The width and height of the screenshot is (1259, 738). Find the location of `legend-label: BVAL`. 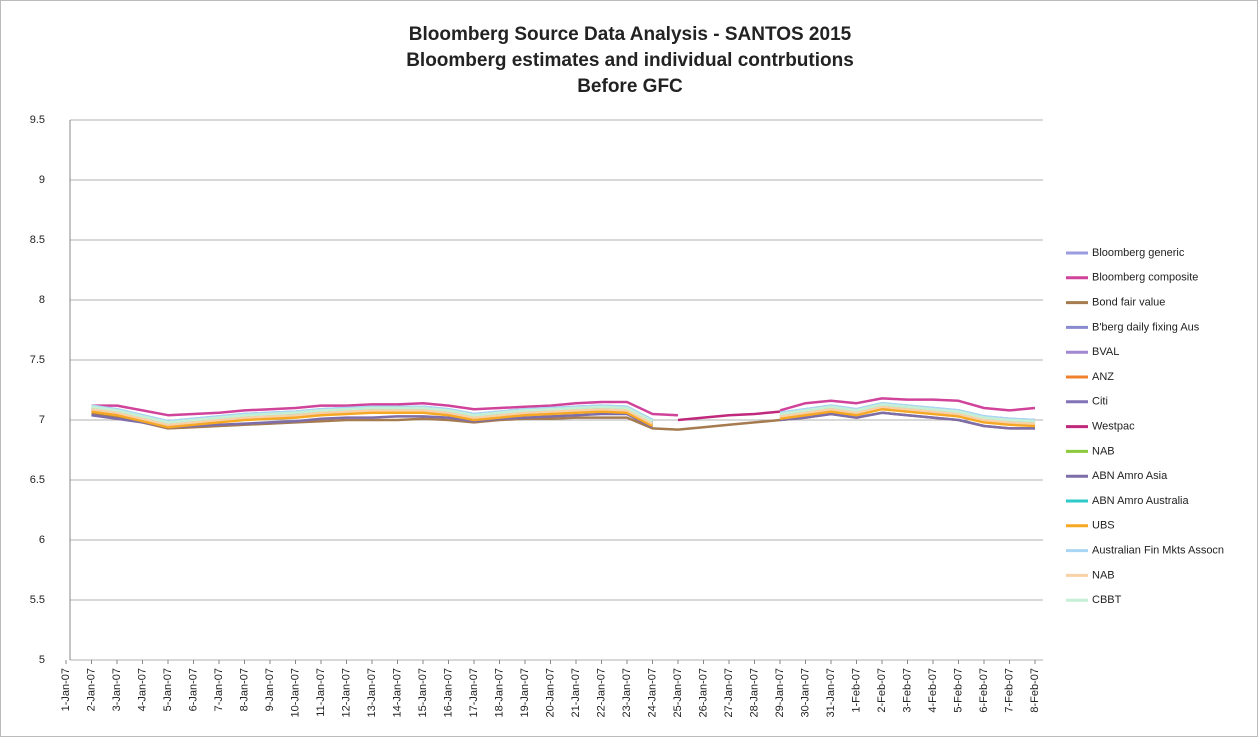

legend-label: BVAL is located at coordinates (1105, 352).